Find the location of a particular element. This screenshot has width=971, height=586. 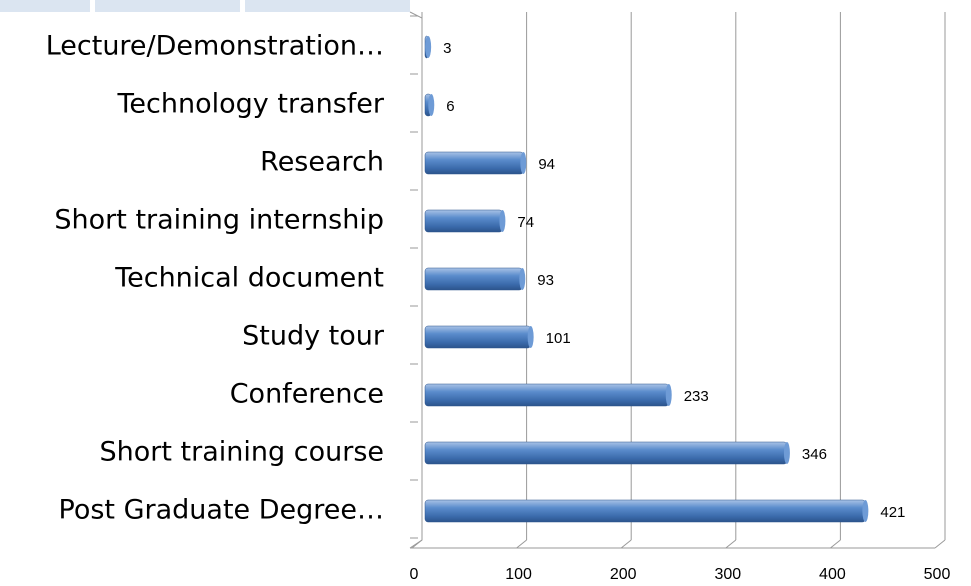

x-tick-label: 0 is located at coordinates (414, 574).